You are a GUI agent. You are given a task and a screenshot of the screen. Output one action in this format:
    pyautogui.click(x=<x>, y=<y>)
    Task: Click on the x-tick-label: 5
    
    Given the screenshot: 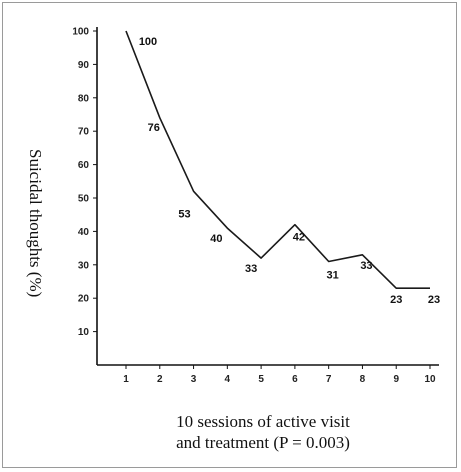 What is the action you would take?
    pyautogui.click(x=261, y=379)
    